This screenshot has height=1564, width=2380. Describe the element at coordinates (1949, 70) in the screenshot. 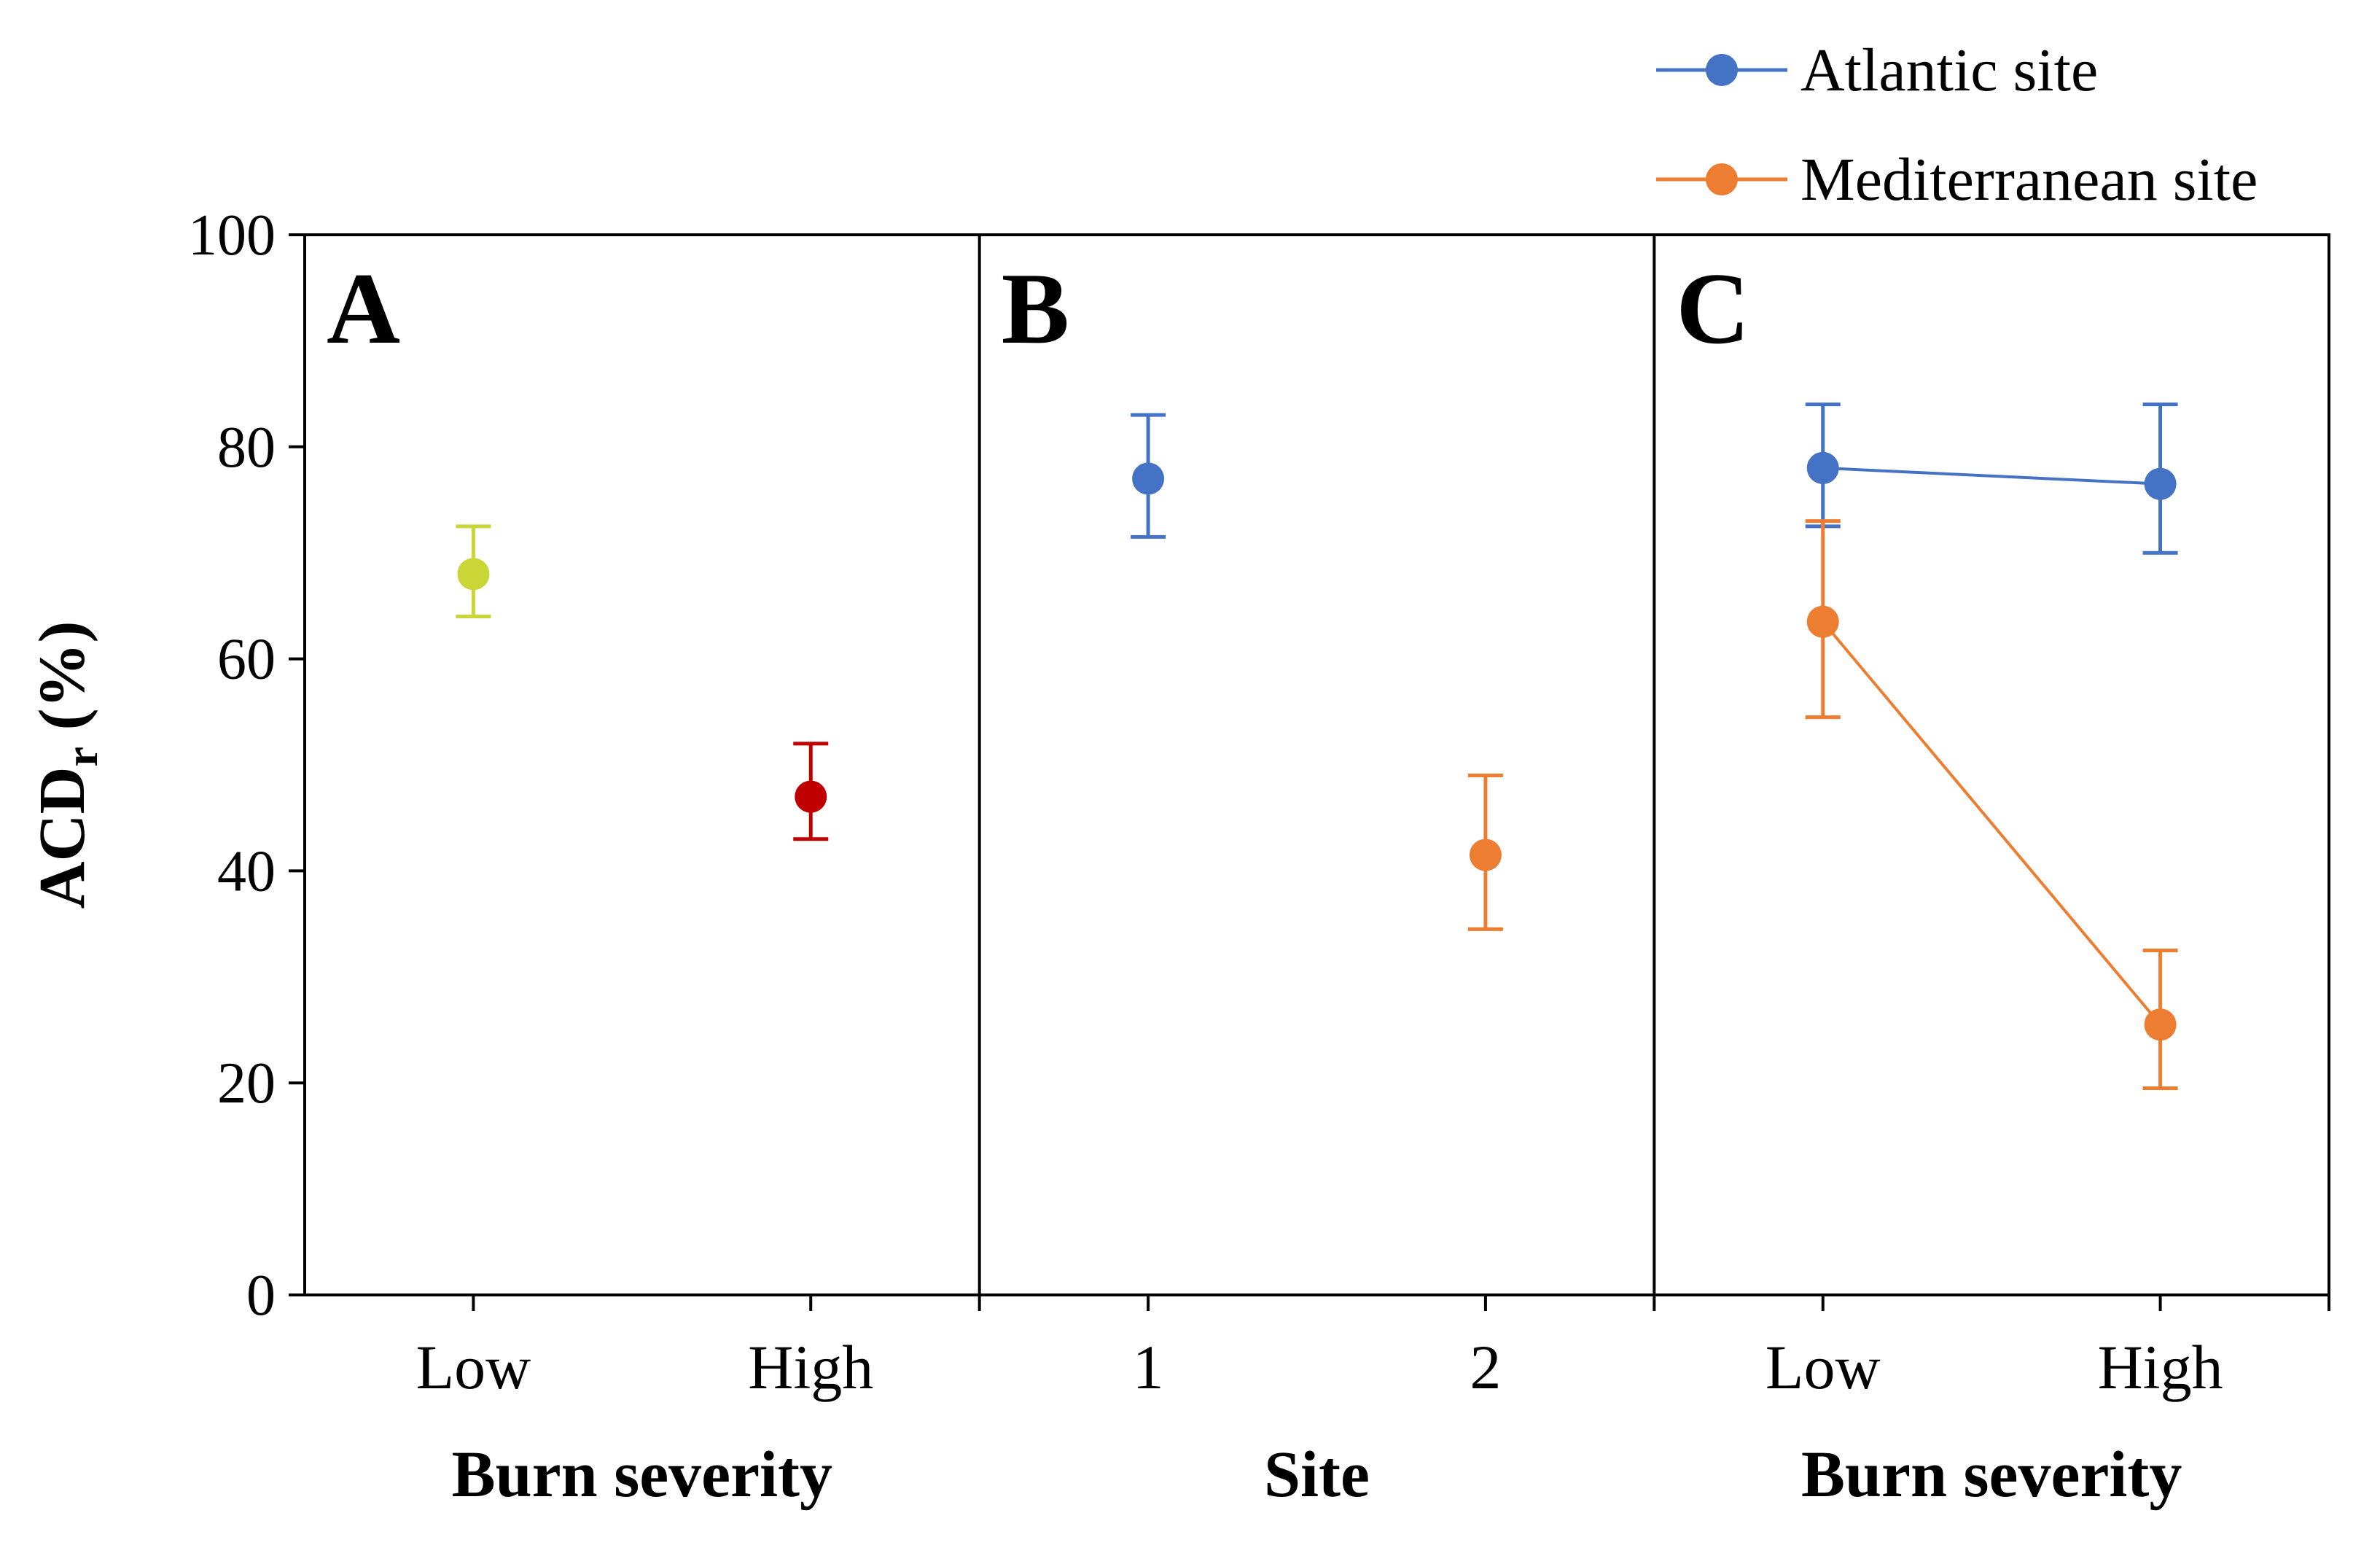

I see `legend-label: Atlantic site` at that location.